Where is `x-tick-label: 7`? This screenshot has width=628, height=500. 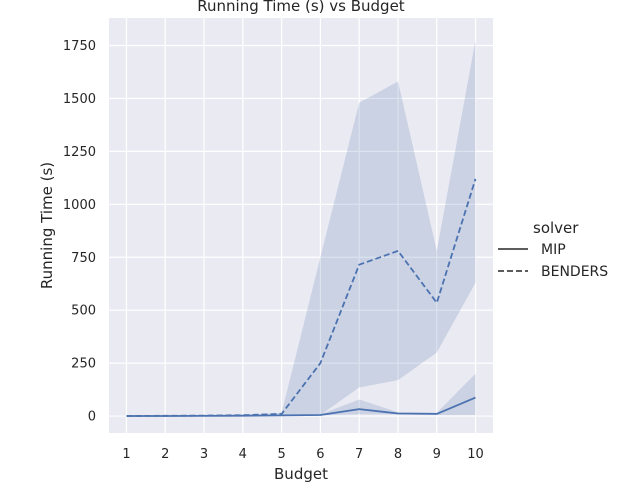
x-tick-label: 7 is located at coordinates (359, 454).